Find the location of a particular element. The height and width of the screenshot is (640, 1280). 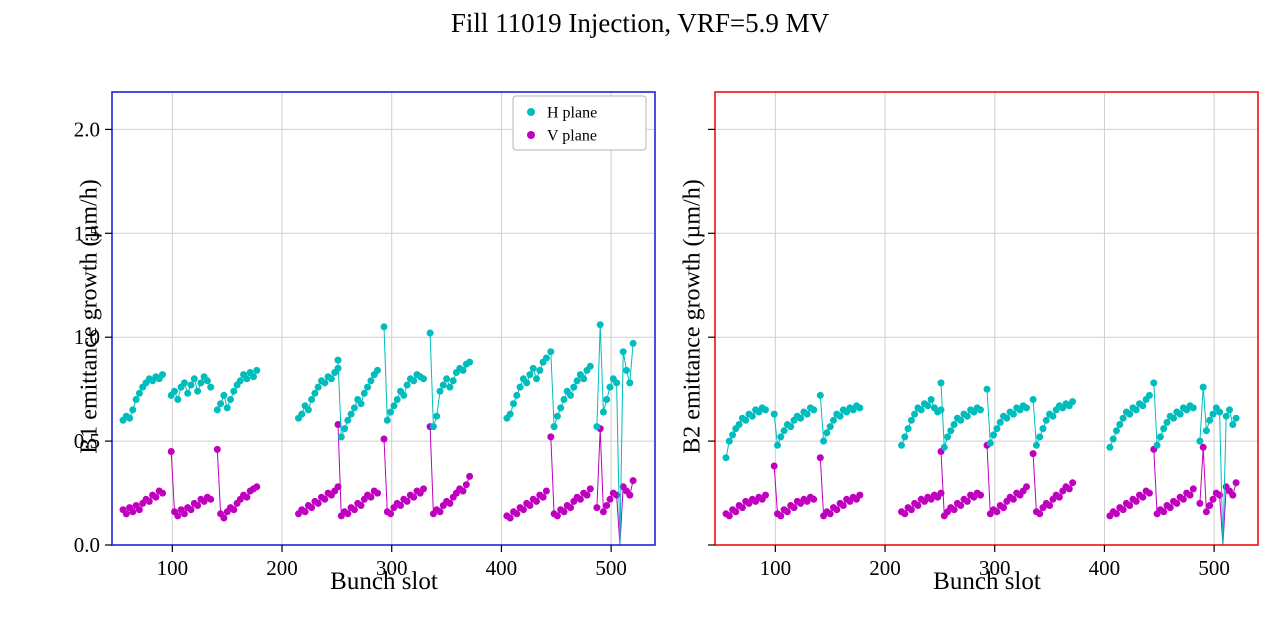

b1-x-axis-label: Bunch slot is located at coordinates (384, 581).